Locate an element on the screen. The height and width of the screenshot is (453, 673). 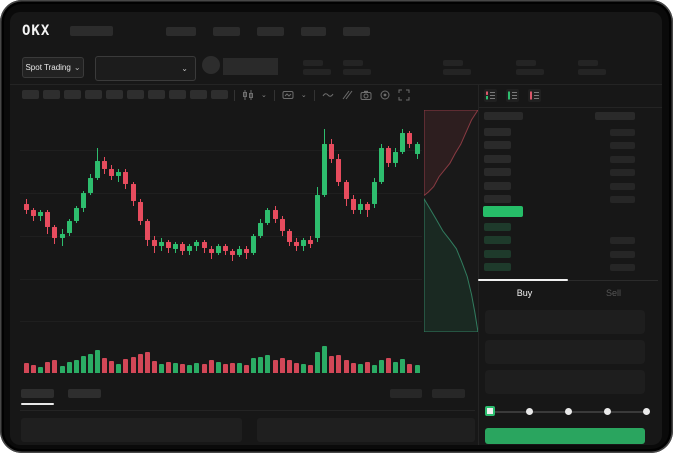
settings-gear-icon is located at coordinates (385, 95).